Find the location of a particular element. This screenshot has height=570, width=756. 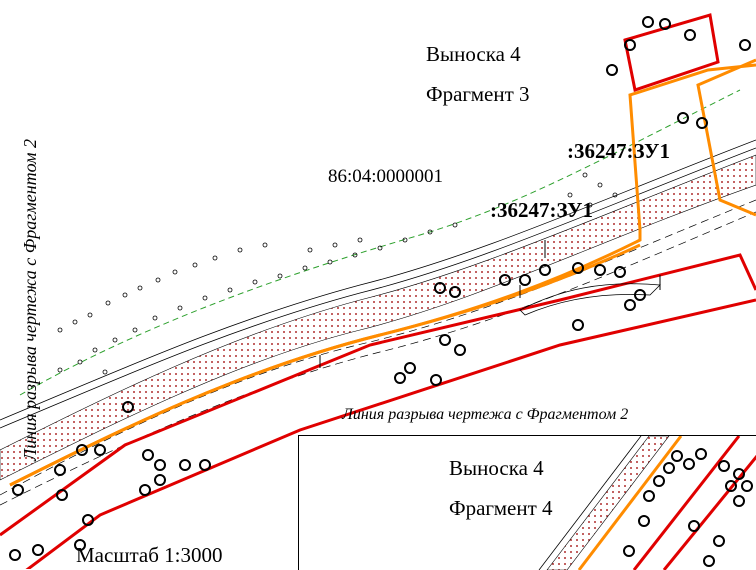

inset-fragment: Выноска 4 Фрагмент 4 is located at coordinates (527, 502).